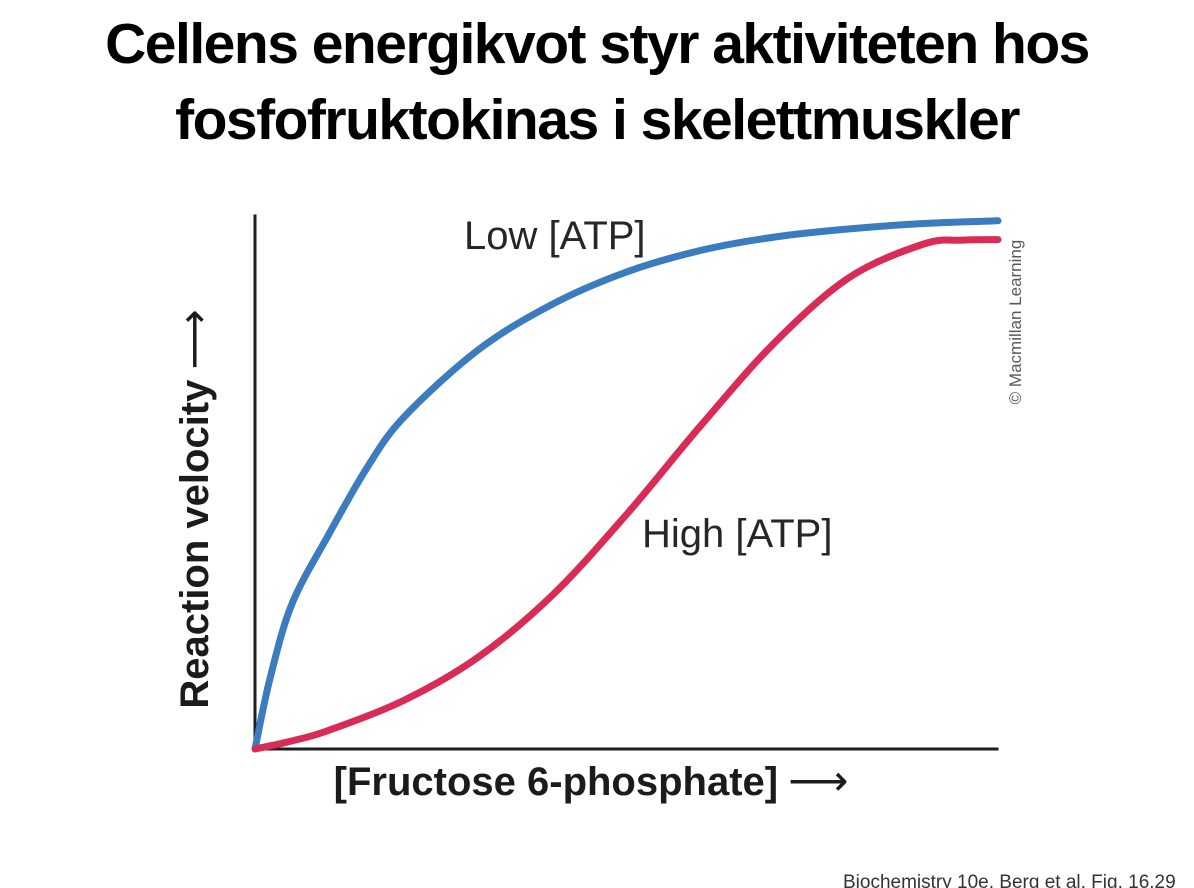  Describe the element at coordinates (555, 236) in the screenshot. I see `low-atp-curve-label: Low [ATP]` at that location.